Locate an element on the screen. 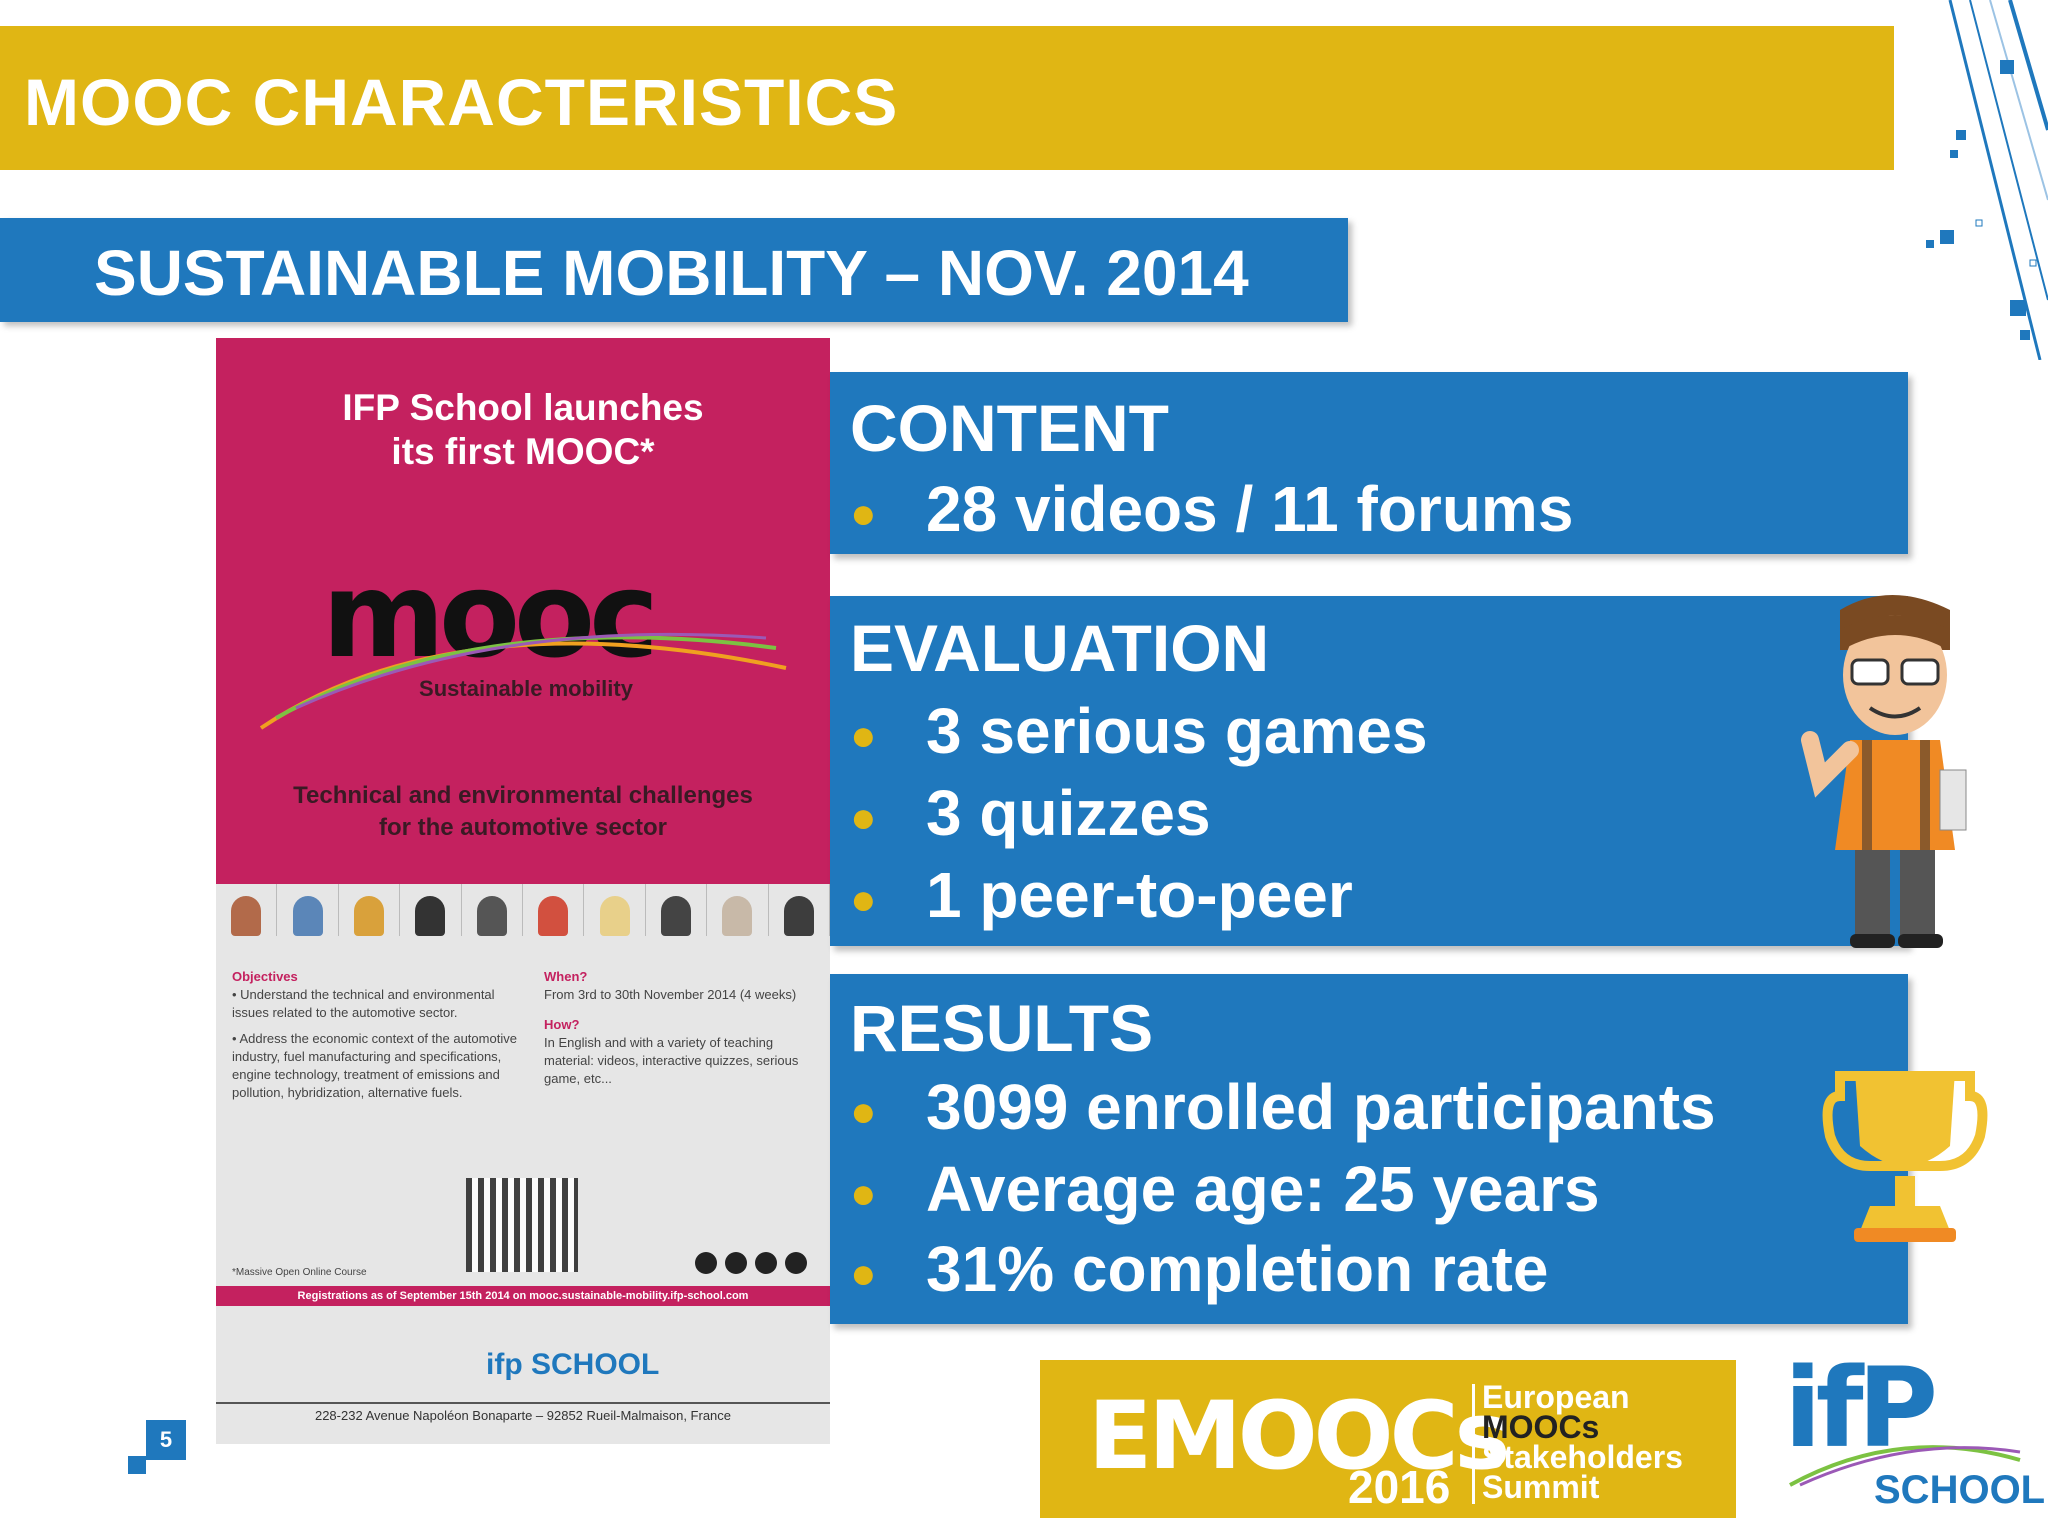  emoocs-brand: EMOOCs is located at coordinates (1299, 1436).